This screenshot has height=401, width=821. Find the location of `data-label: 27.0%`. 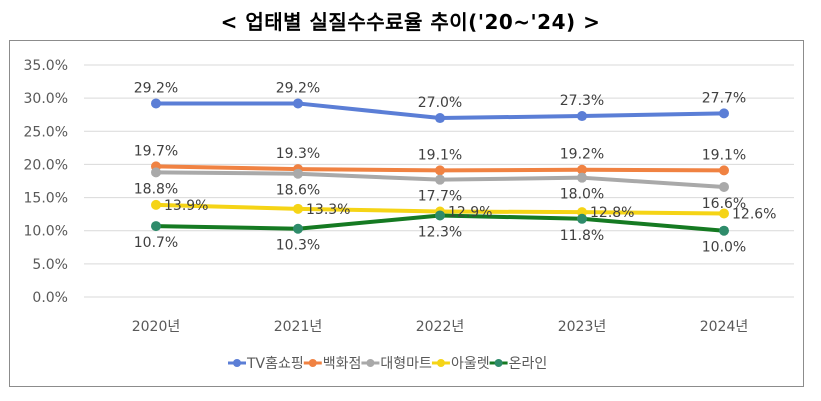

data-label: 27.0% is located at coordinates (440, 103).